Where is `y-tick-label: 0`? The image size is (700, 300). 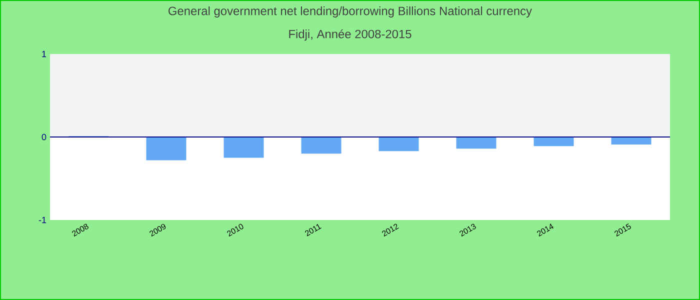
y-tick-label: 0 is located at coordinates (44, 137).